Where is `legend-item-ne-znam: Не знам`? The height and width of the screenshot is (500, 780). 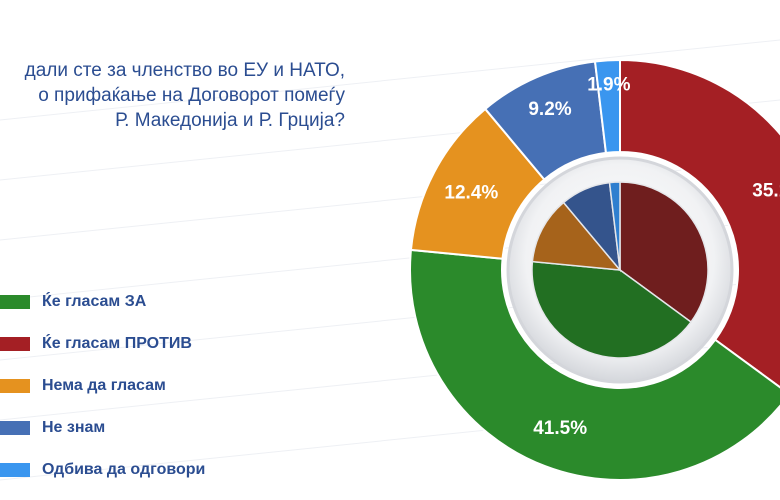 legend-item-ne-znam: Не знам is located at coordinates (150, 428).